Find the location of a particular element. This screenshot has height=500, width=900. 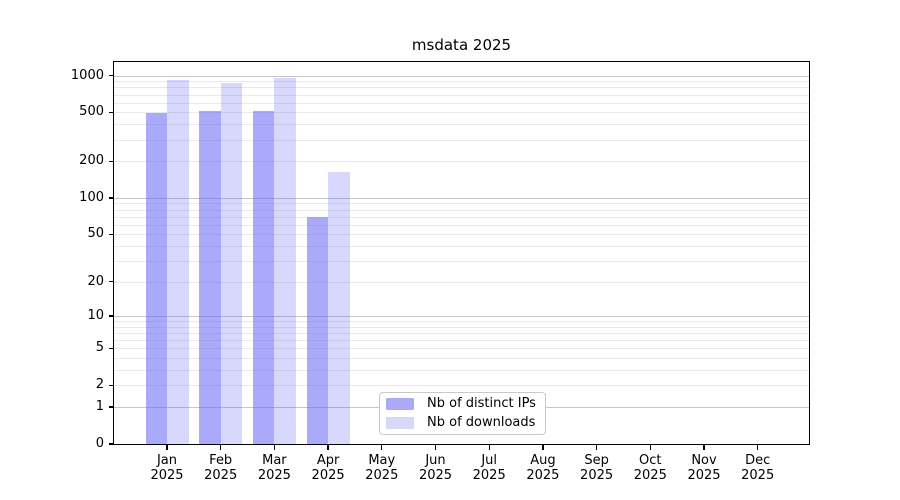

y-tick-label: 500 is located at coordinates (91, 112).